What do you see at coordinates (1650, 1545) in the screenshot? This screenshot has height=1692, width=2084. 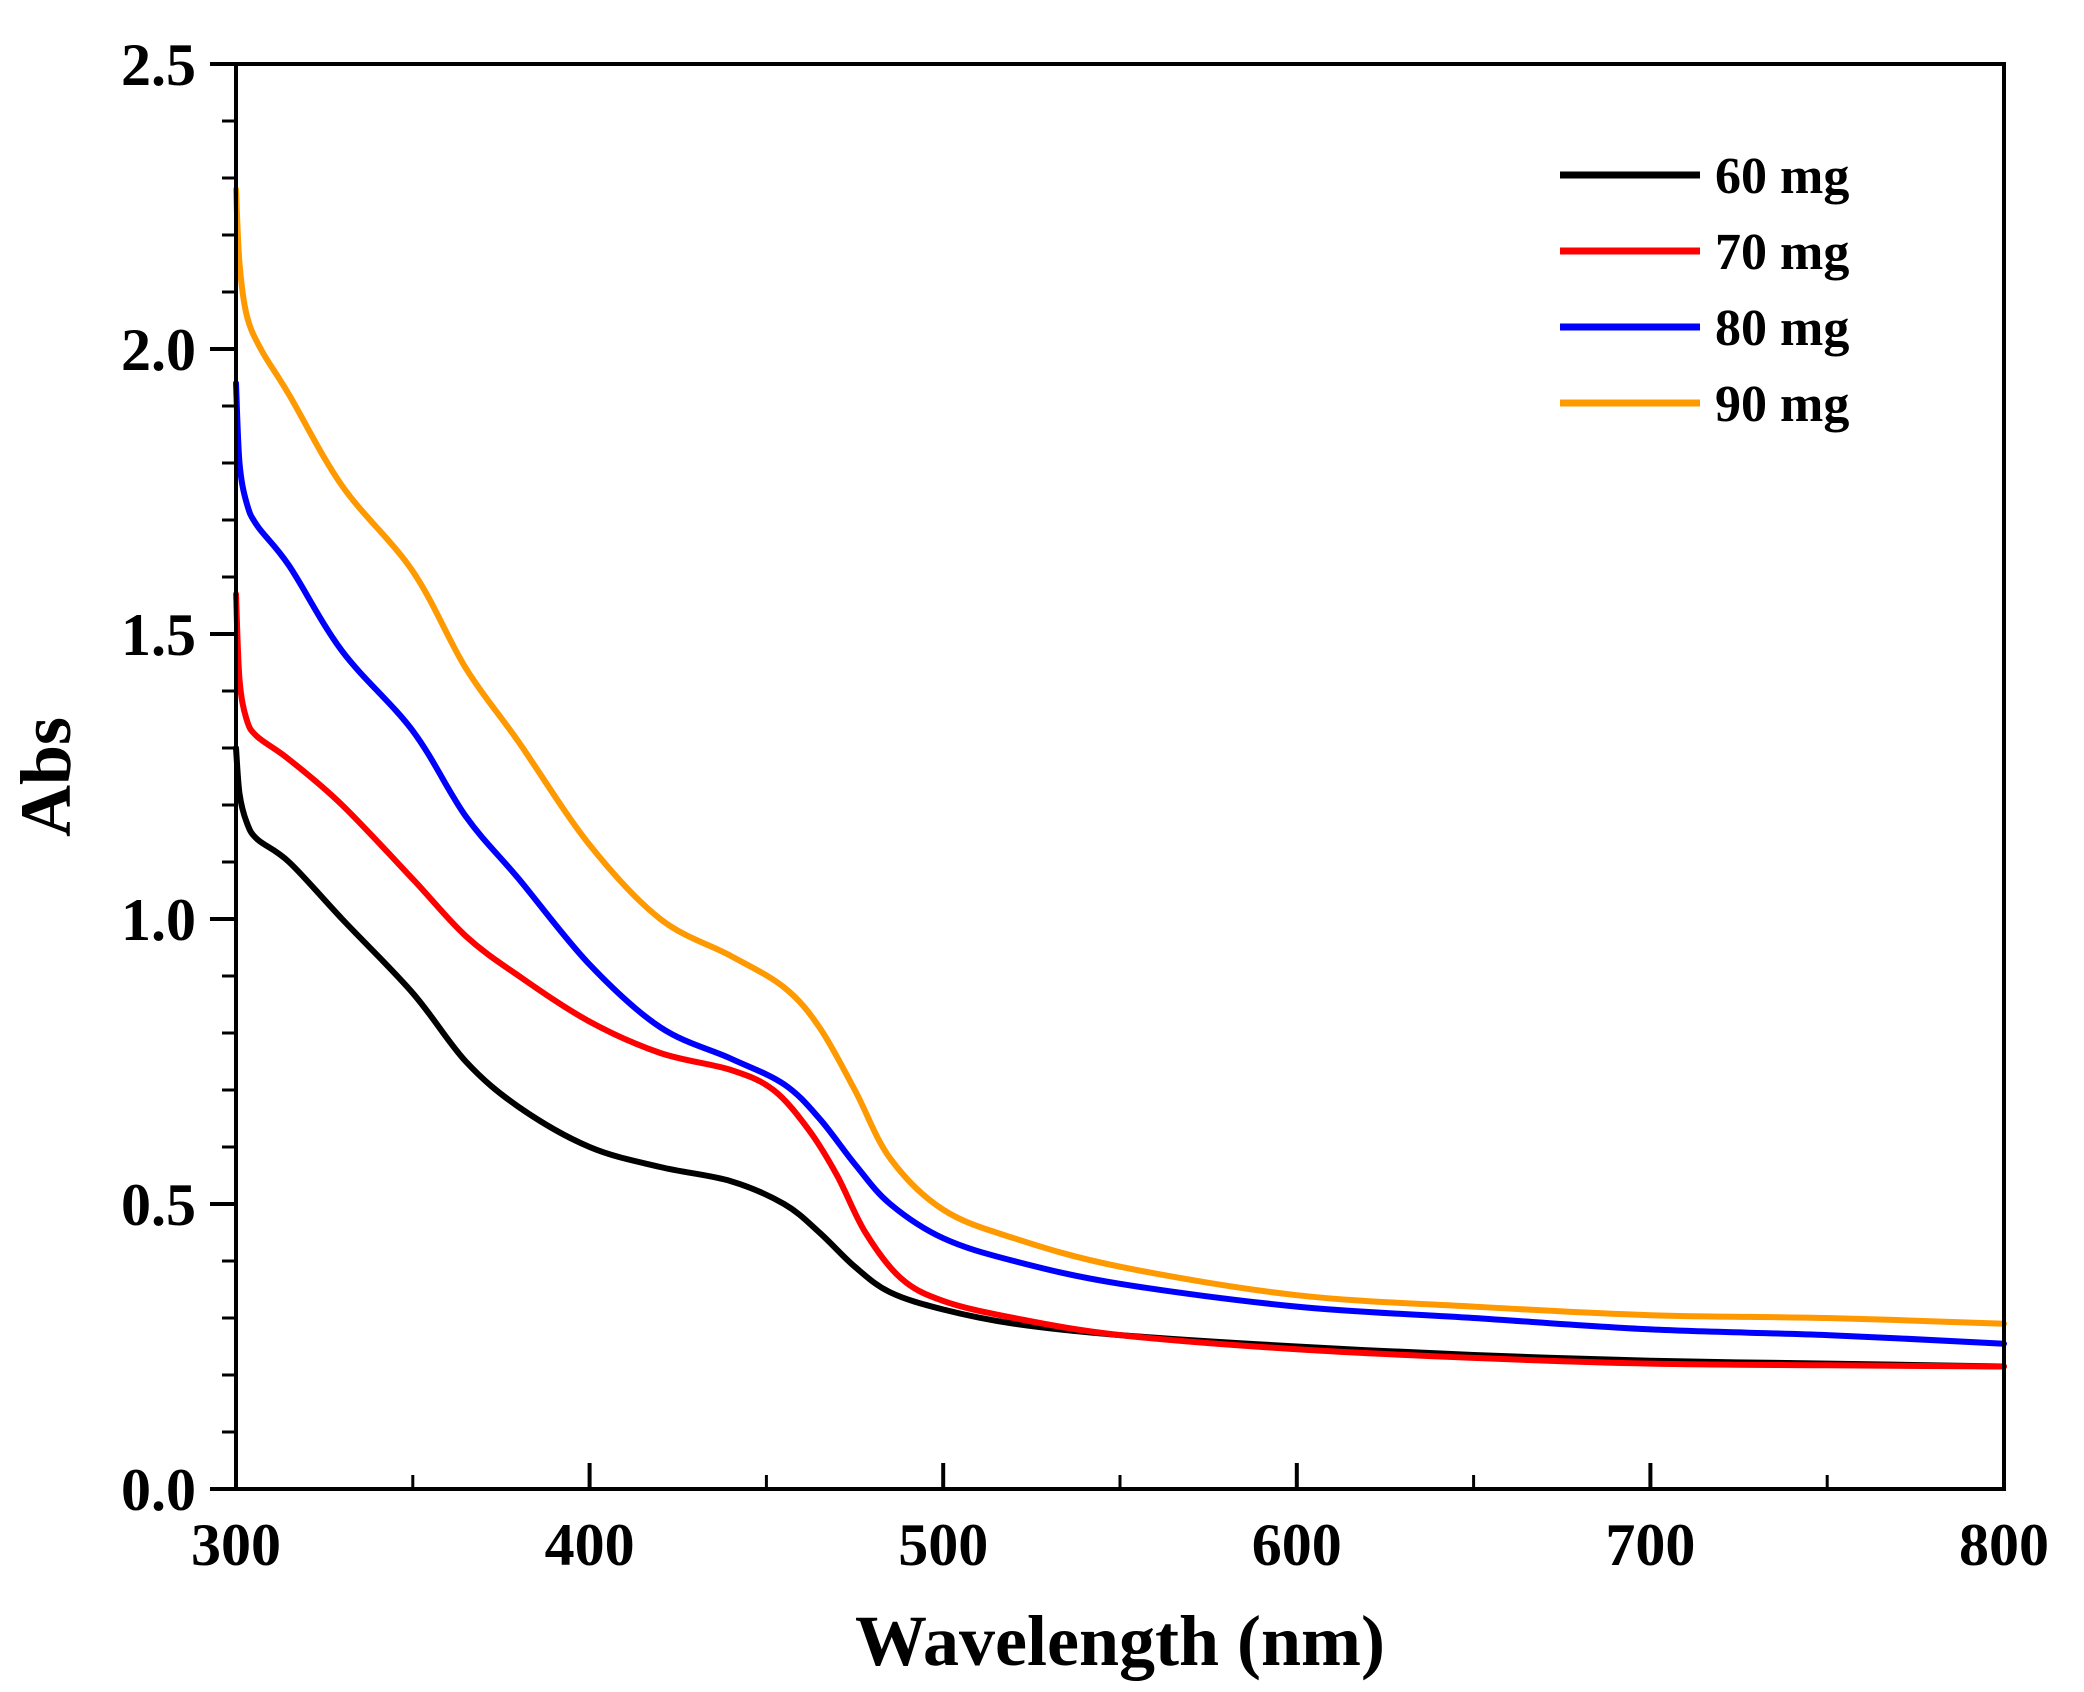 I see `x-tick-label: 700` at bounding box center [1650, 1545].